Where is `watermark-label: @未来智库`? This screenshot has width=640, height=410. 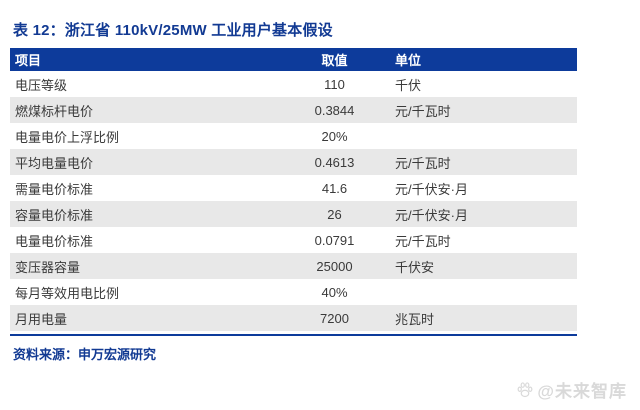
watermark-label: @未来智库 is located at coordinates (582, 391).